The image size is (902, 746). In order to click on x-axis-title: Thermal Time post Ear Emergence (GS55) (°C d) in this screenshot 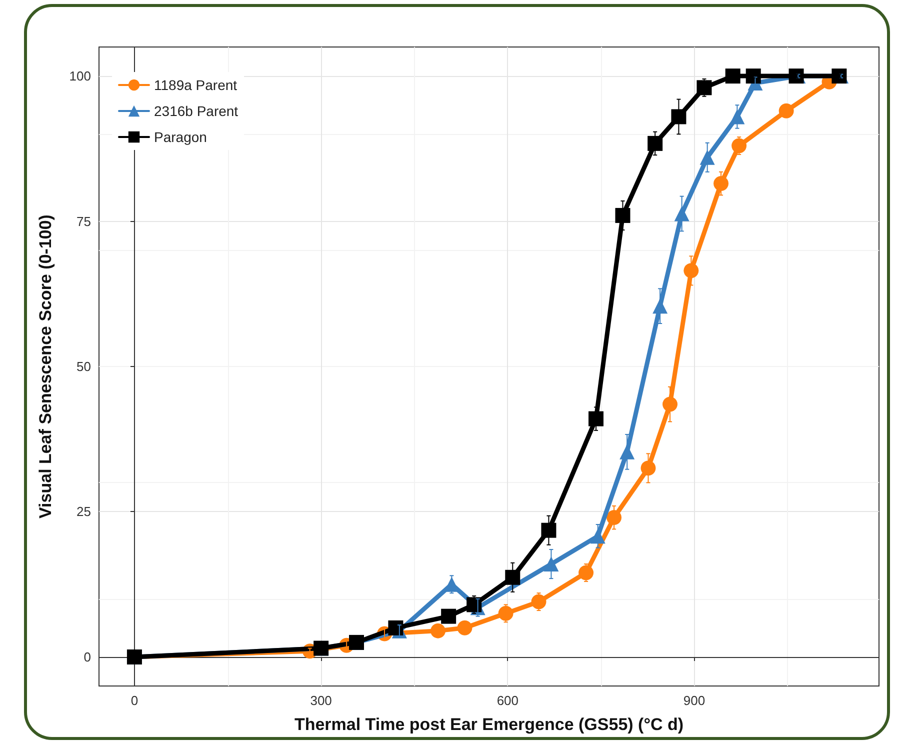, I will do `click(489, 724)`.